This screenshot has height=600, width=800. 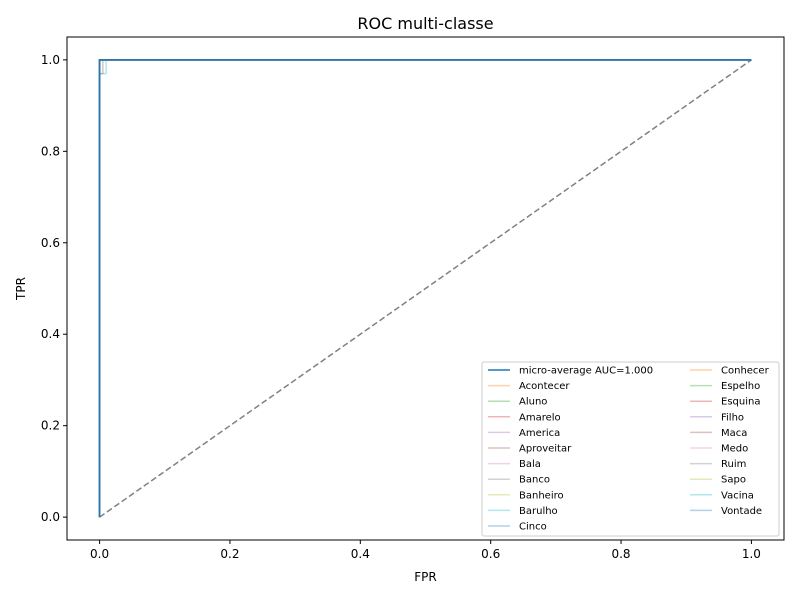 What do you see at coordinates (50, 243) in the screenshot?
I see `y-tick-label: 0.6` at bounding box center [50, 243].